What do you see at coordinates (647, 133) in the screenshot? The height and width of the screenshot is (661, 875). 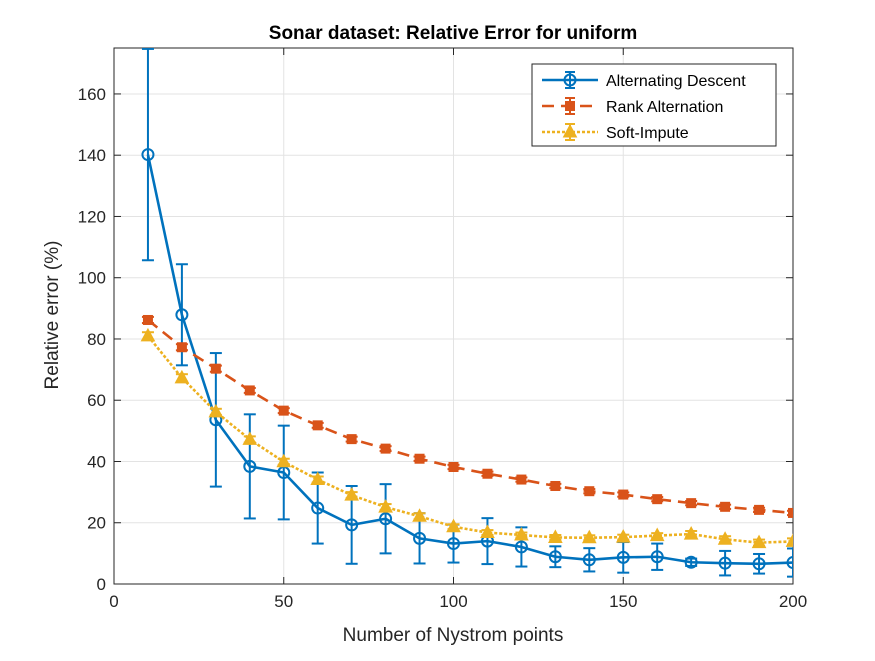 I see `legend-label: Soft-Impute` at bounding box center [647, 133].